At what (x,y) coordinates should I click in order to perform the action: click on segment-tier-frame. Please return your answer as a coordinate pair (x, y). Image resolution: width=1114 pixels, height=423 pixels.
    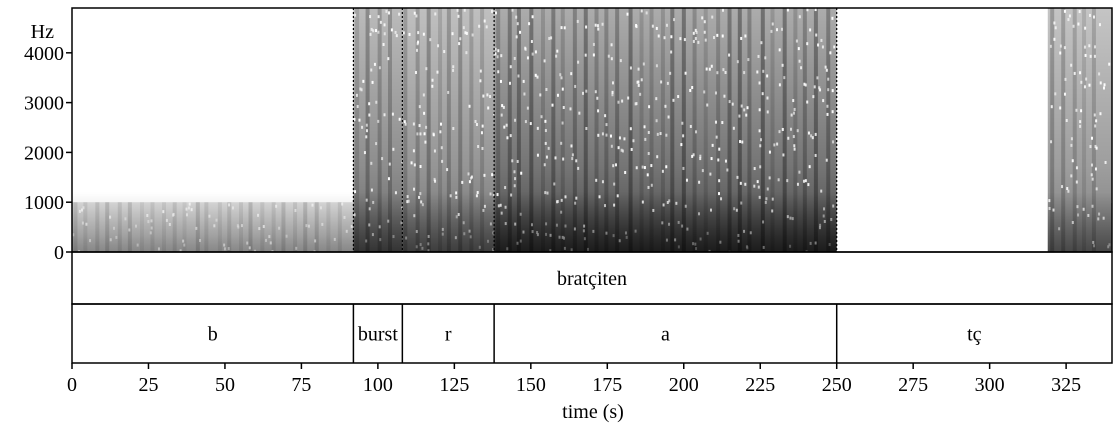
    Looking at the image, I should click on (592, 333).